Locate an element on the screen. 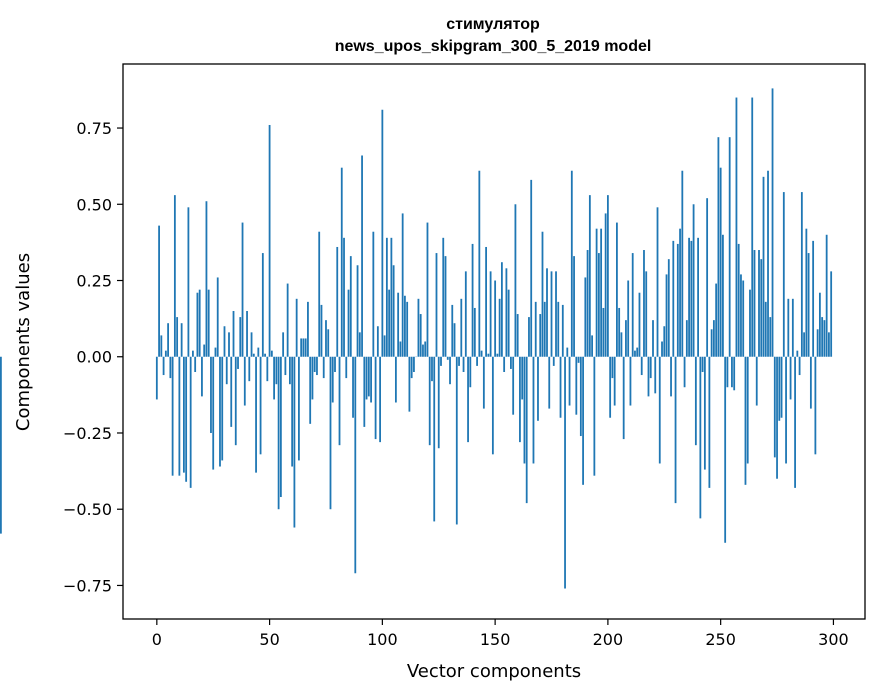  chart-subtitle: news_upos_skipgram_300_5_2019 model is located at coordinates (493, 46).